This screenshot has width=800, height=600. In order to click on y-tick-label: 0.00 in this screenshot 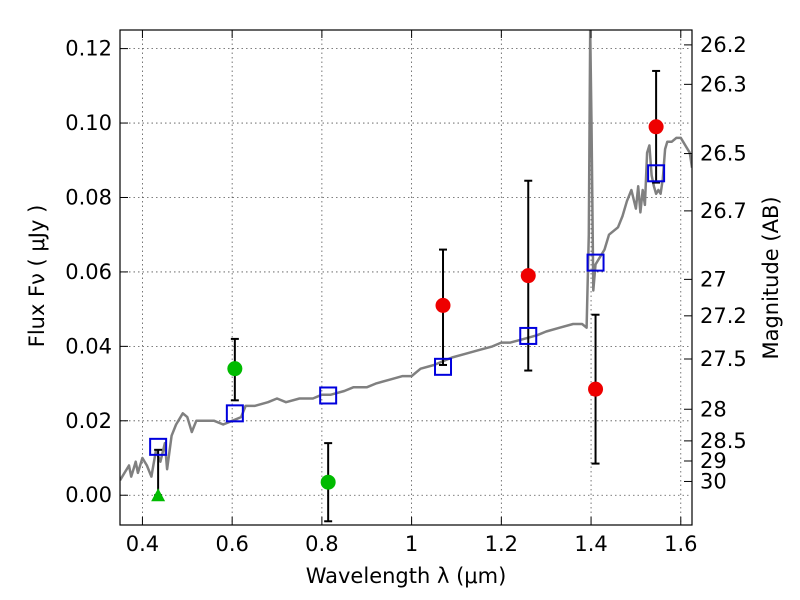, I will do `click(88, 495)`.